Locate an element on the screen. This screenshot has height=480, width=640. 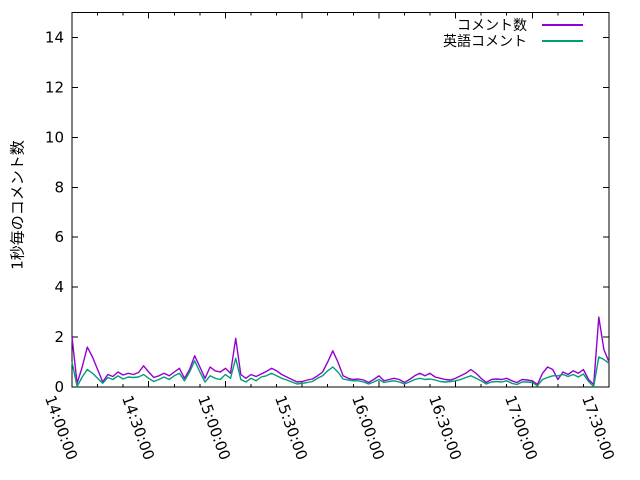
y-tick-label: 6 is located at coordinates (59, 237).